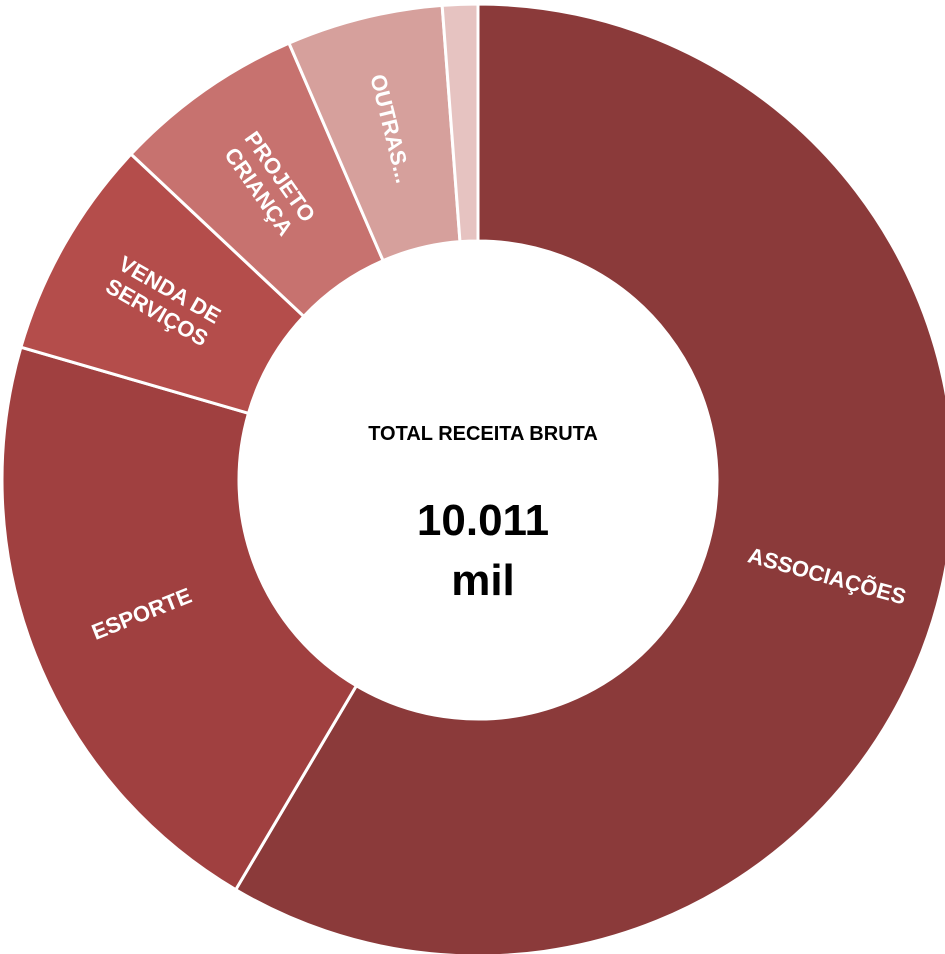 This screenshot has height=954, width=945. What do you see at coordinates (483, 580) in the screenshot?
I see `center-value-unit: mil` at bounding box center [483, 580].